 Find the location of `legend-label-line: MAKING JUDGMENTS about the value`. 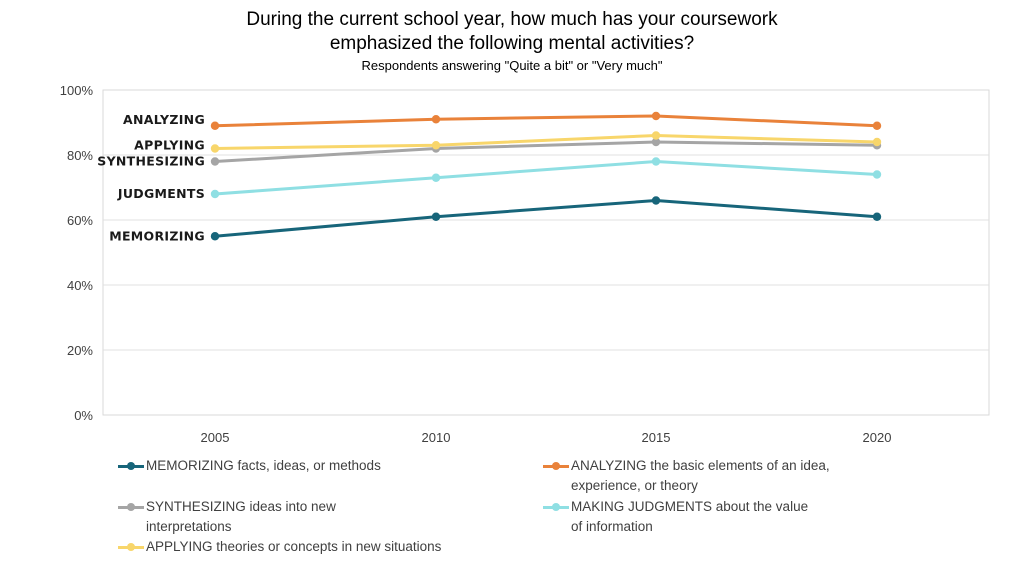

legend-label-line: MAKING JUDGMENTS about the value is located at coordinates (690, 506).